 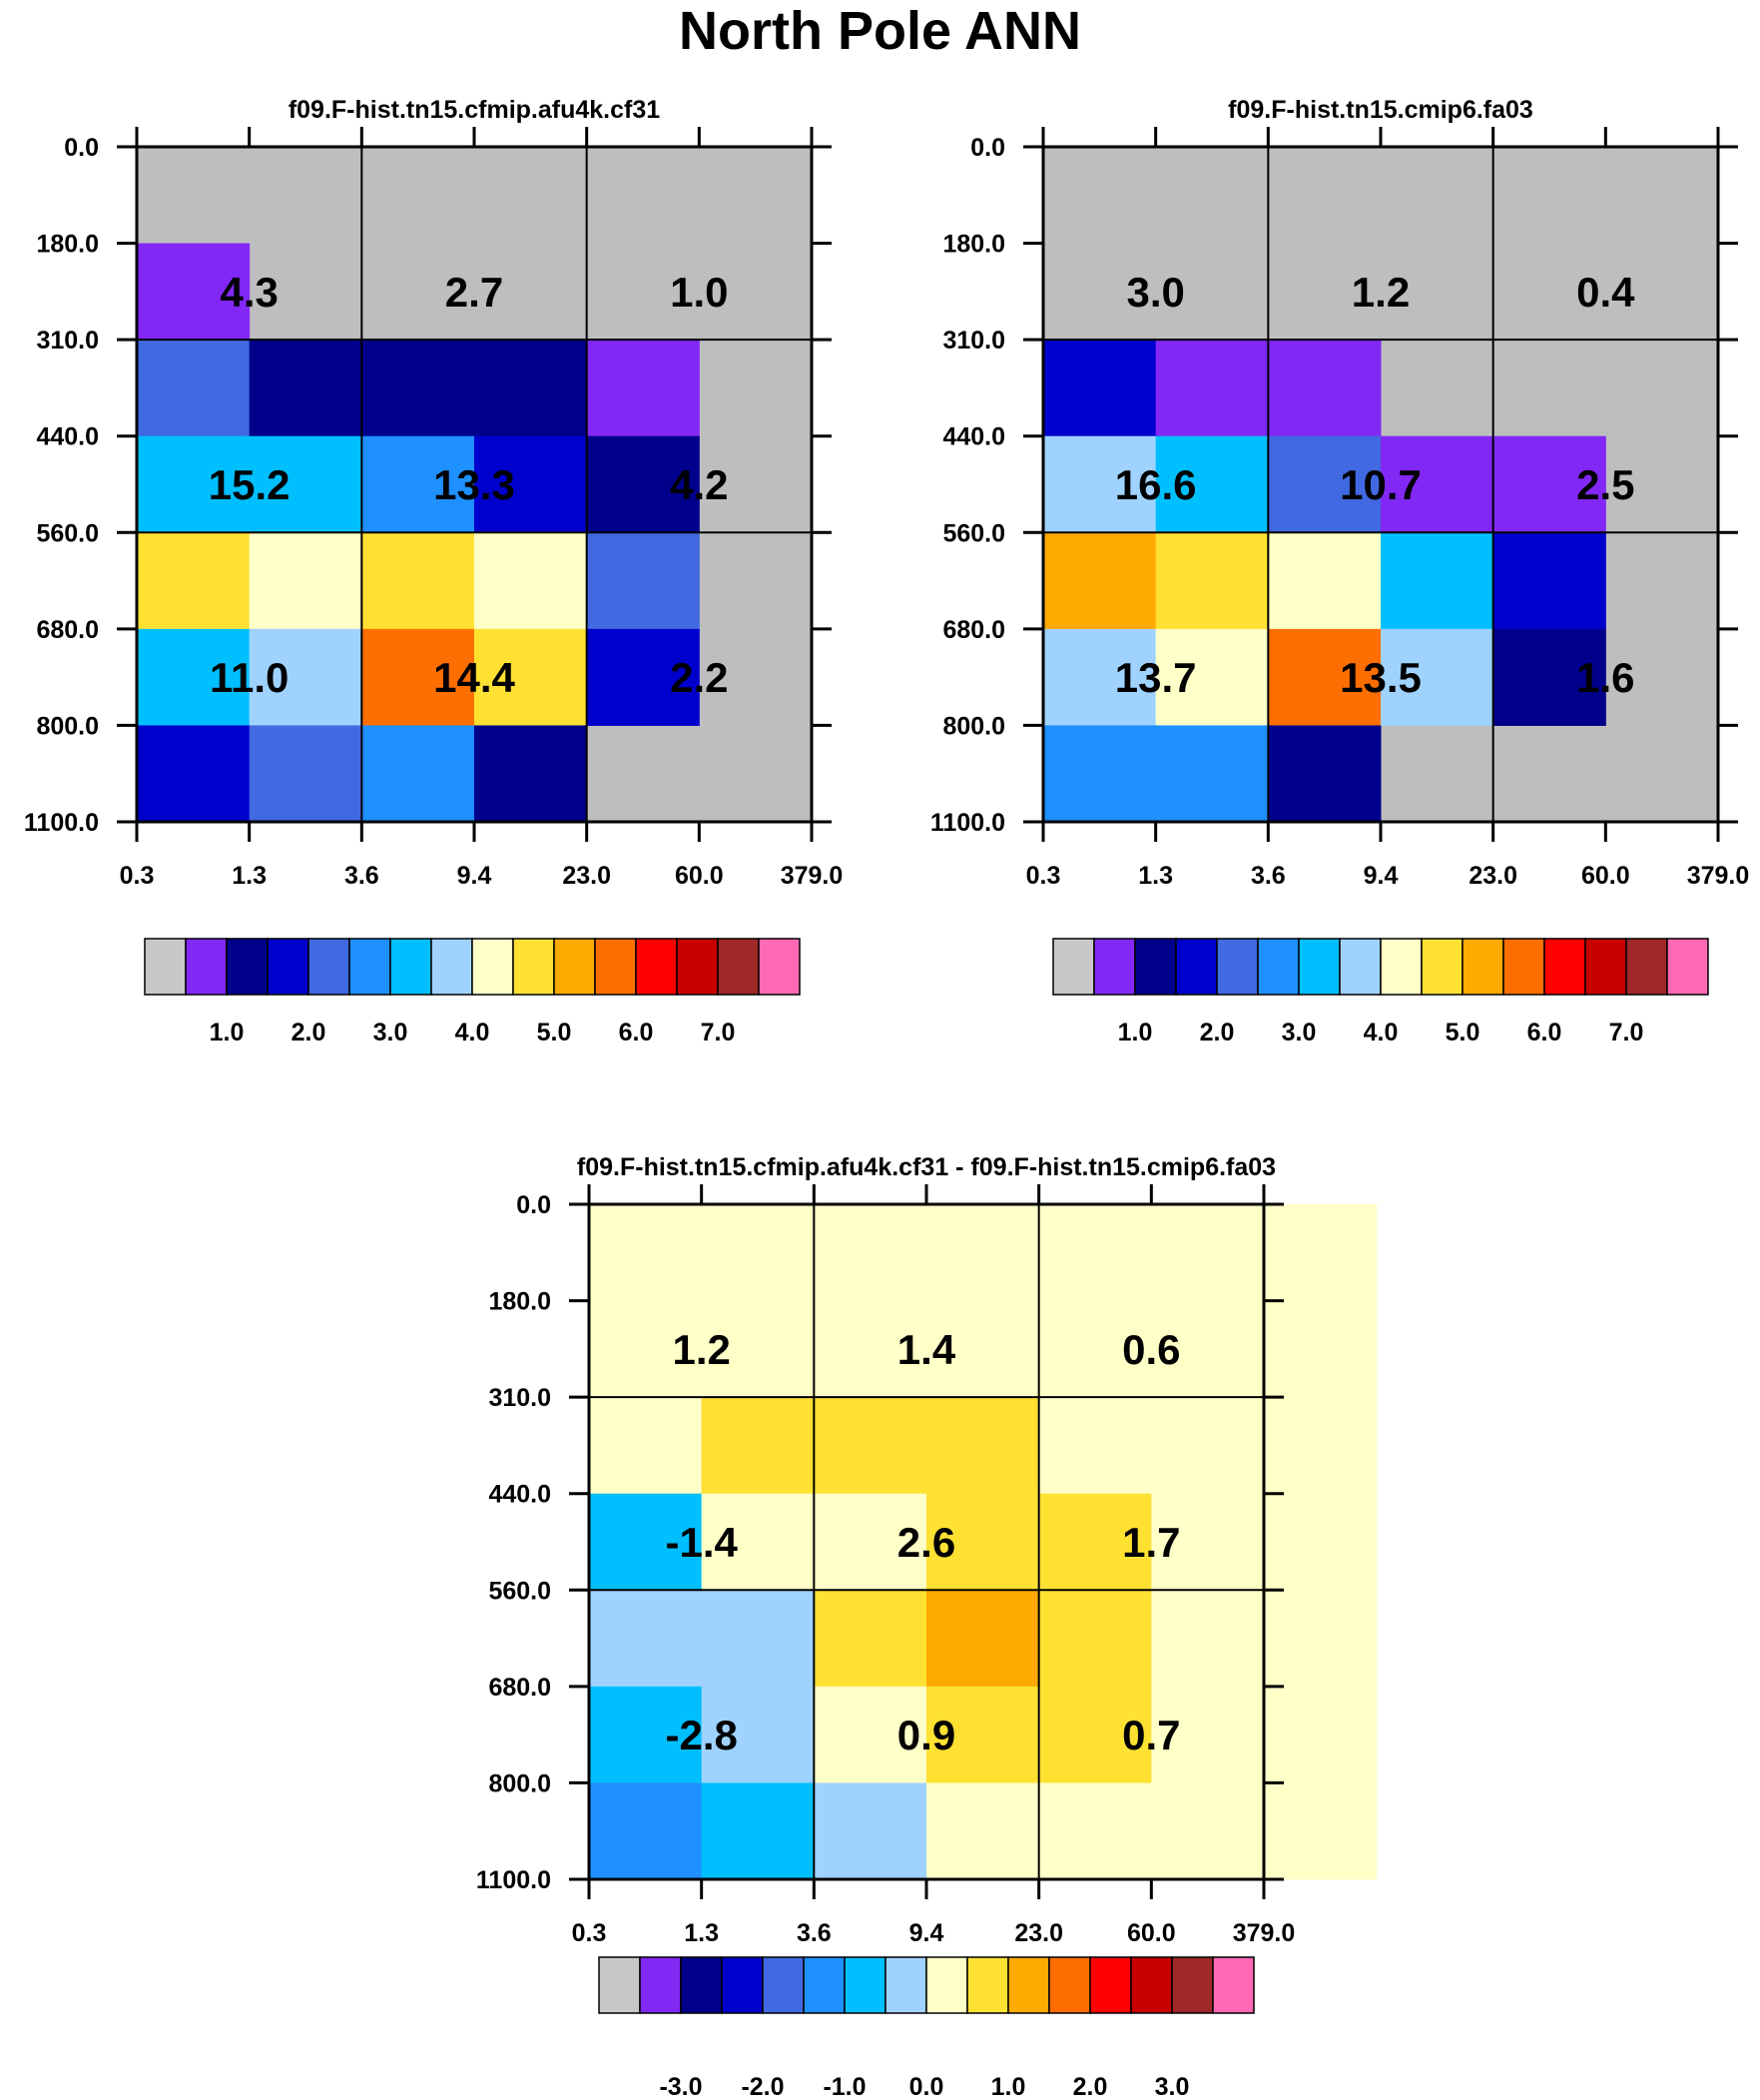 I want to click on colorbar-label: 1.0, so click(x=1008, y=2086).